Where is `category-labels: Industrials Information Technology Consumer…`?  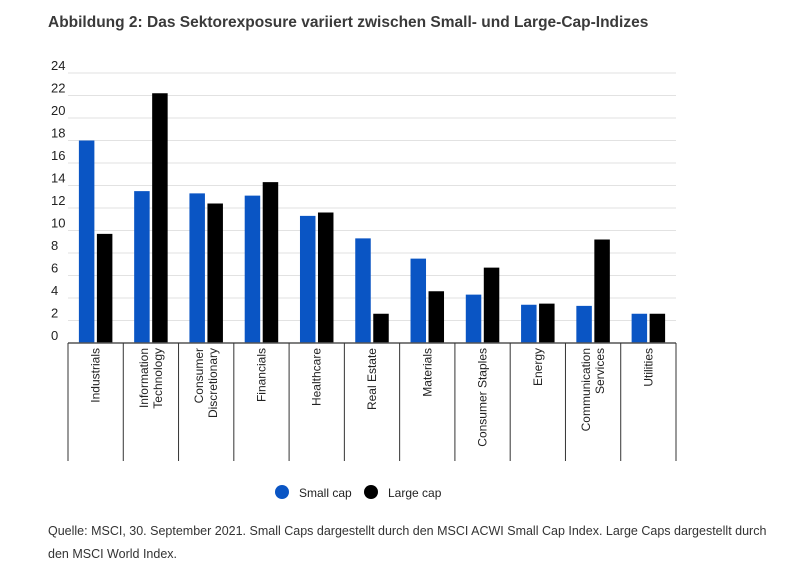 category-labels: Industrials Information Technology Consumer… is located at coordinates (372, 397).